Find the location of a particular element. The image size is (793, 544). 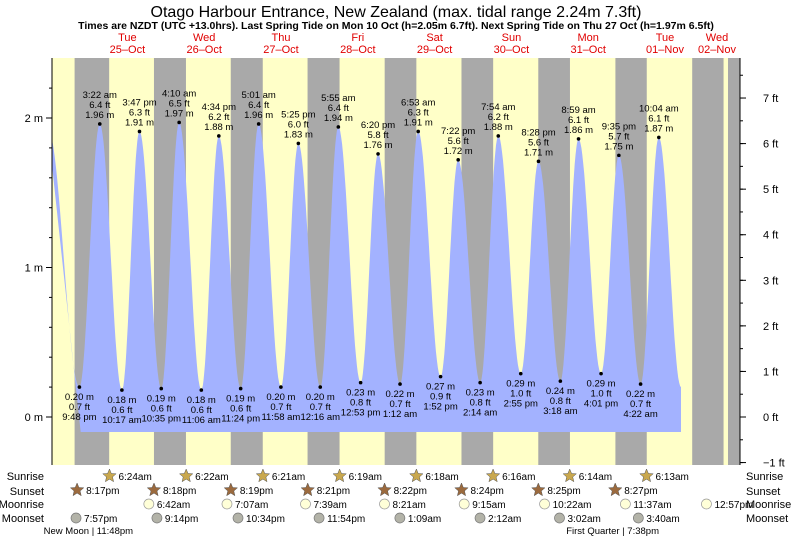

tide-time: 4:34 pm is located at coordinates (219, 107).